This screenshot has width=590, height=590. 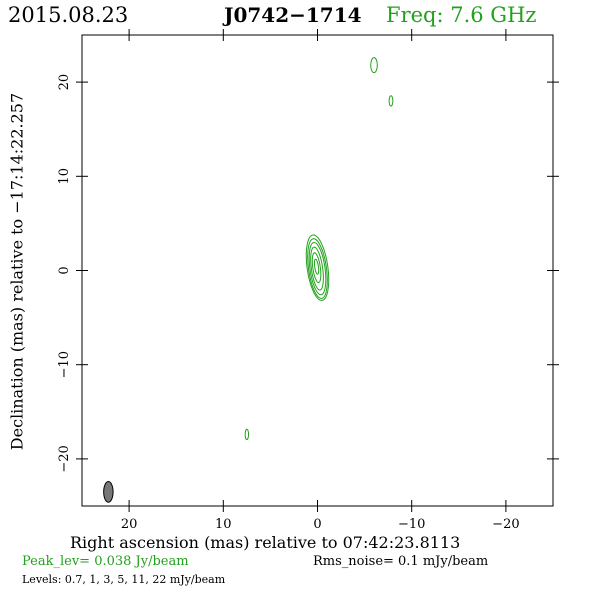 I want to click on x-tick-label: 0, so click(x=317, y=524).